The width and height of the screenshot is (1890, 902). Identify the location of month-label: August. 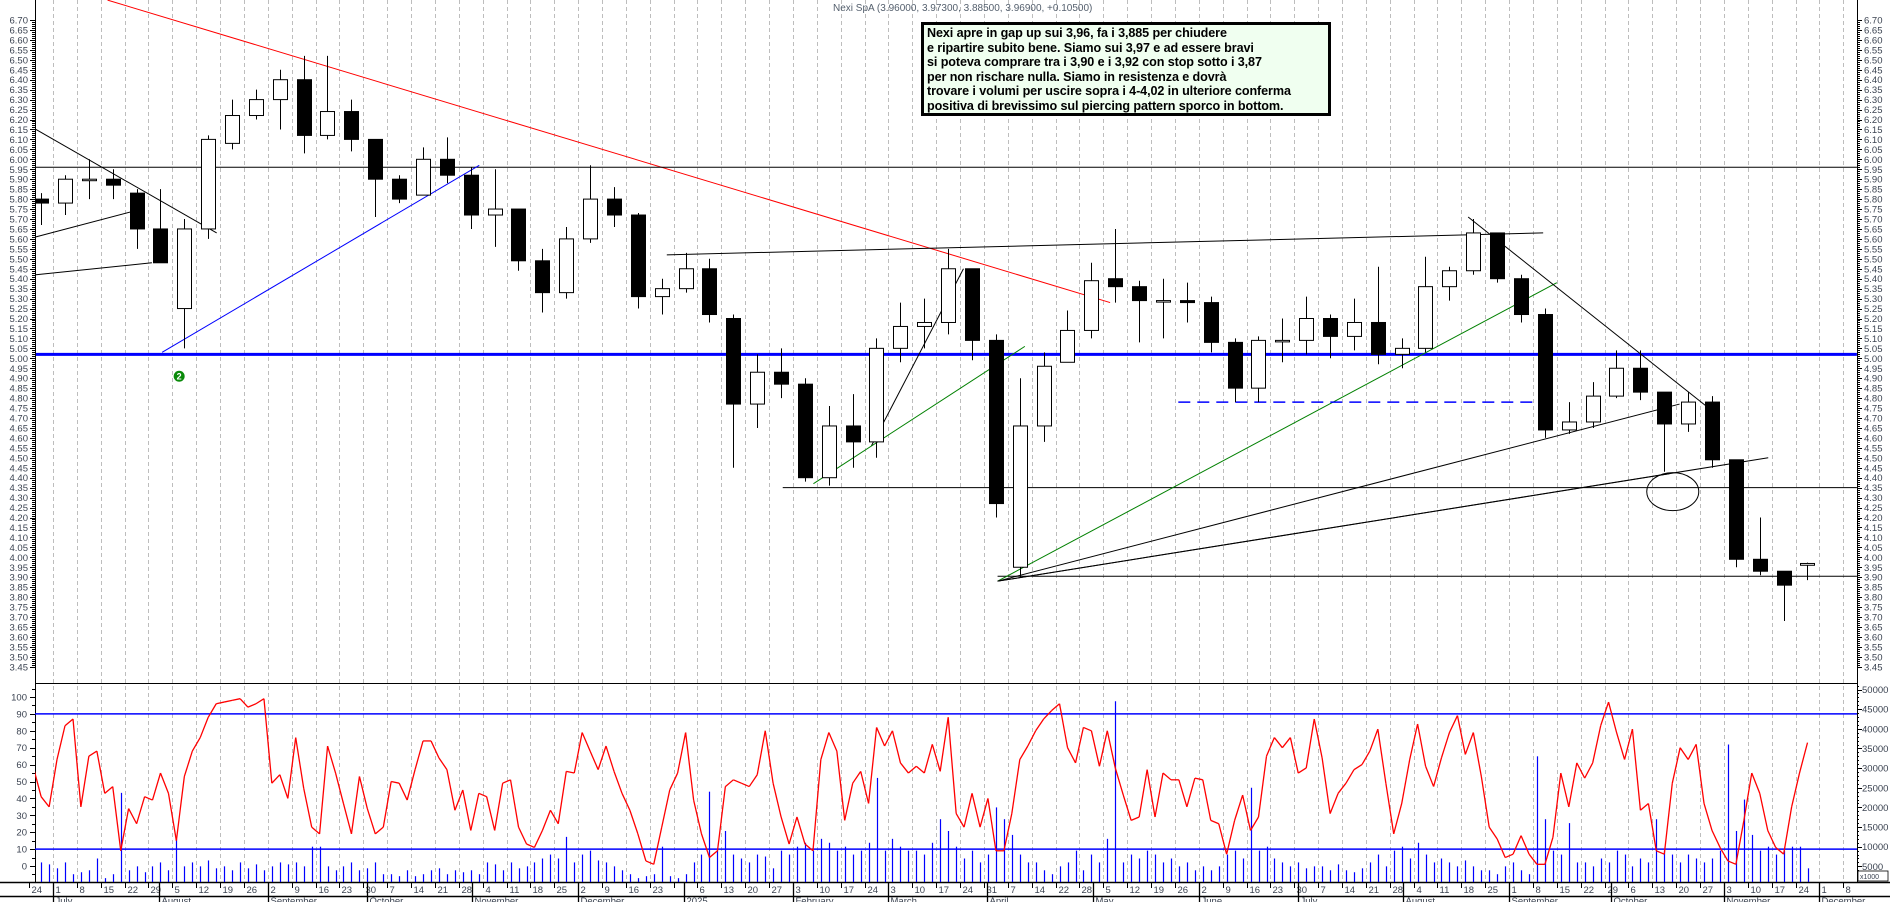
(1421, 899).